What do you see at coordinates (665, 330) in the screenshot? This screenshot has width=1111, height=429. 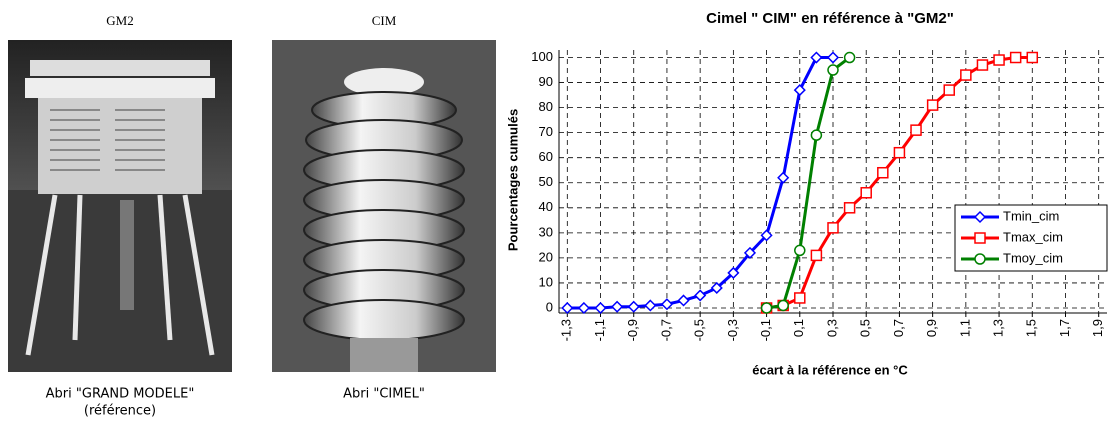 I see `x-tick-label: -0,7` at bounding box center [665, 330].